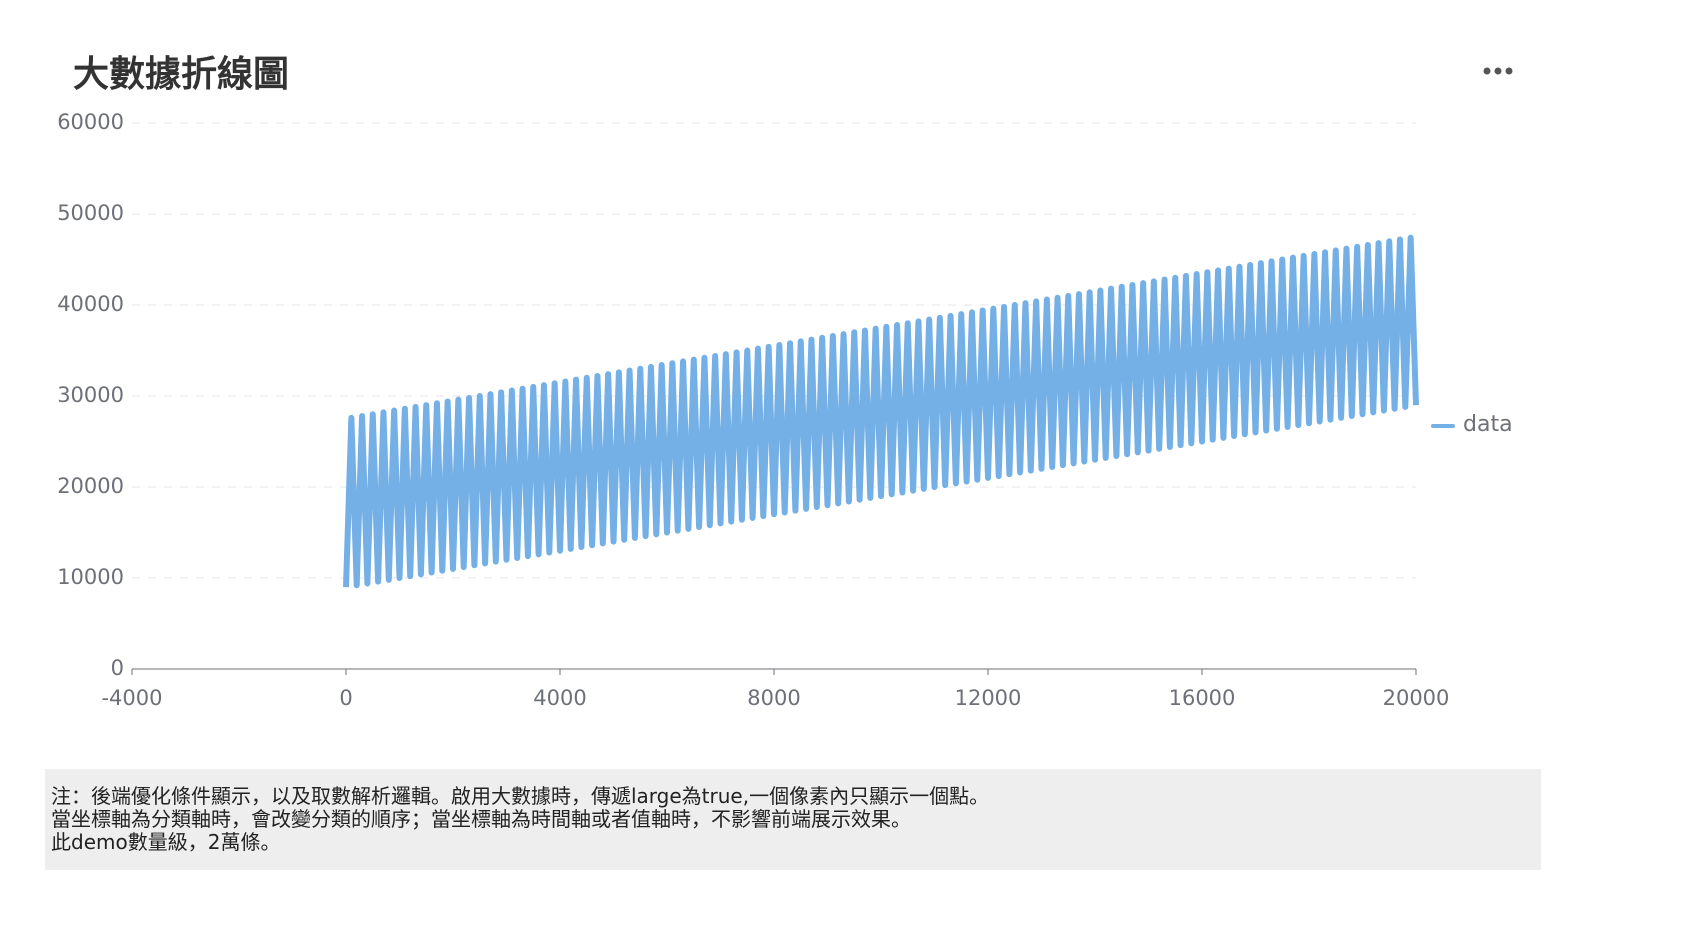  Describe the element at coordinates (90, 213) in the screenshot. I see `y-tick-label: 50000` at that location.